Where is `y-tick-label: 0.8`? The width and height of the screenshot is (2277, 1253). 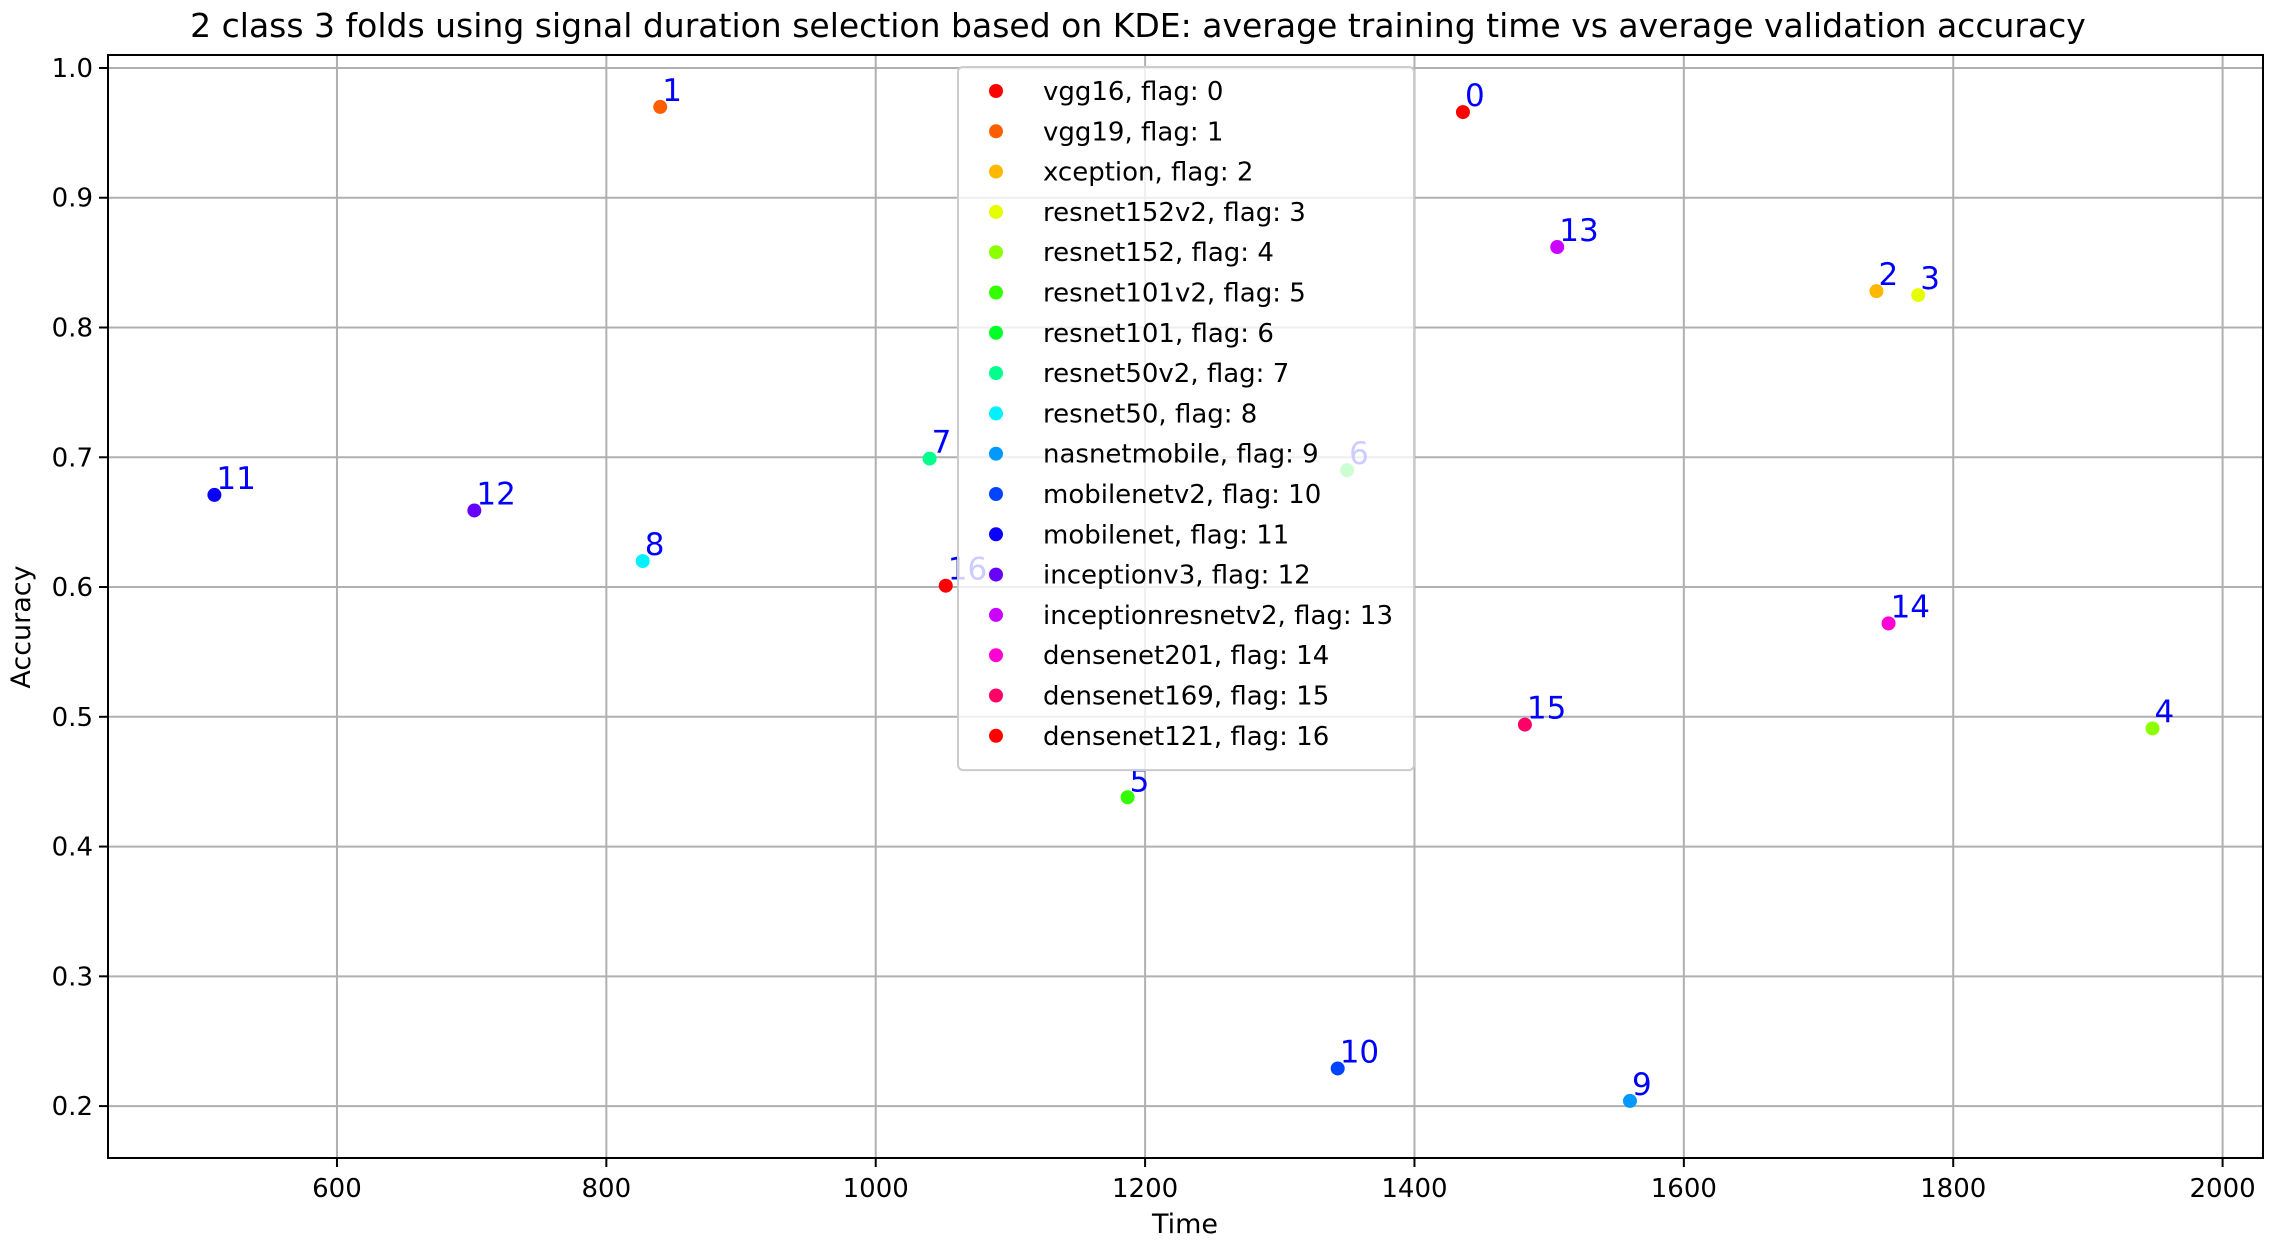
y-tick-label: 0.8 is located at coordinates (72, 329).